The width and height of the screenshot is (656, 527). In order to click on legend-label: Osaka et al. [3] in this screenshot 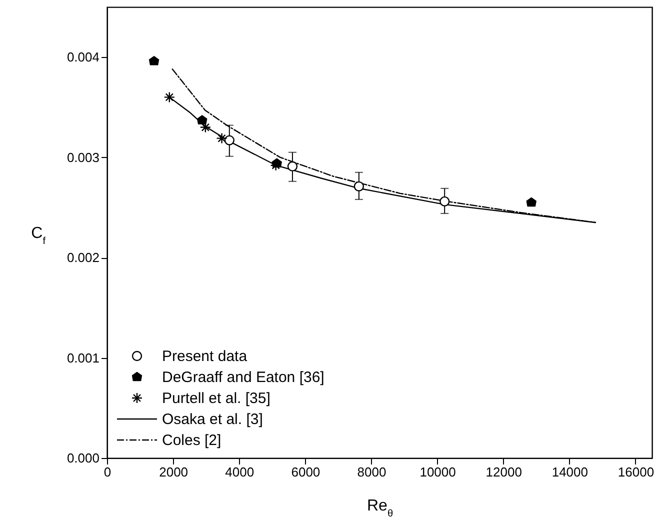, I will do `click(212, 419)`.